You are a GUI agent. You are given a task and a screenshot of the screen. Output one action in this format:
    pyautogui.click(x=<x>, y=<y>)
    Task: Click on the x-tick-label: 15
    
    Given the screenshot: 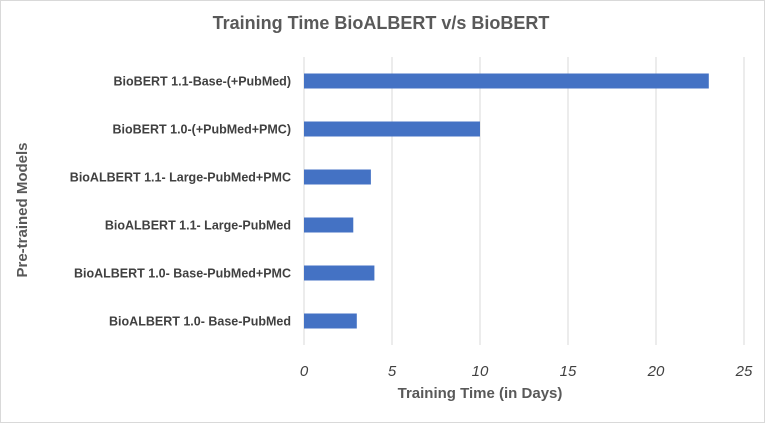 What is the action you would take?
    pyautogui.click(x=568, y=371)
    